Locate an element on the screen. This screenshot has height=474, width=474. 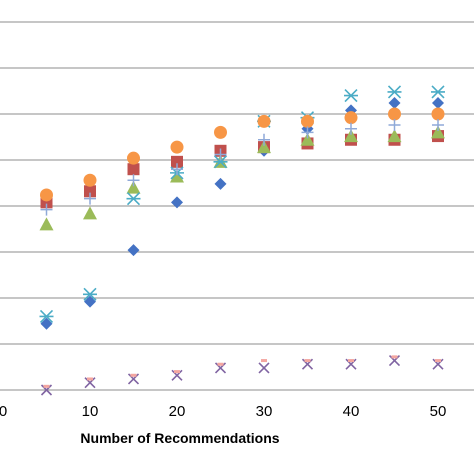
x-tick-label: 40 is located at coordinates (351, 411).